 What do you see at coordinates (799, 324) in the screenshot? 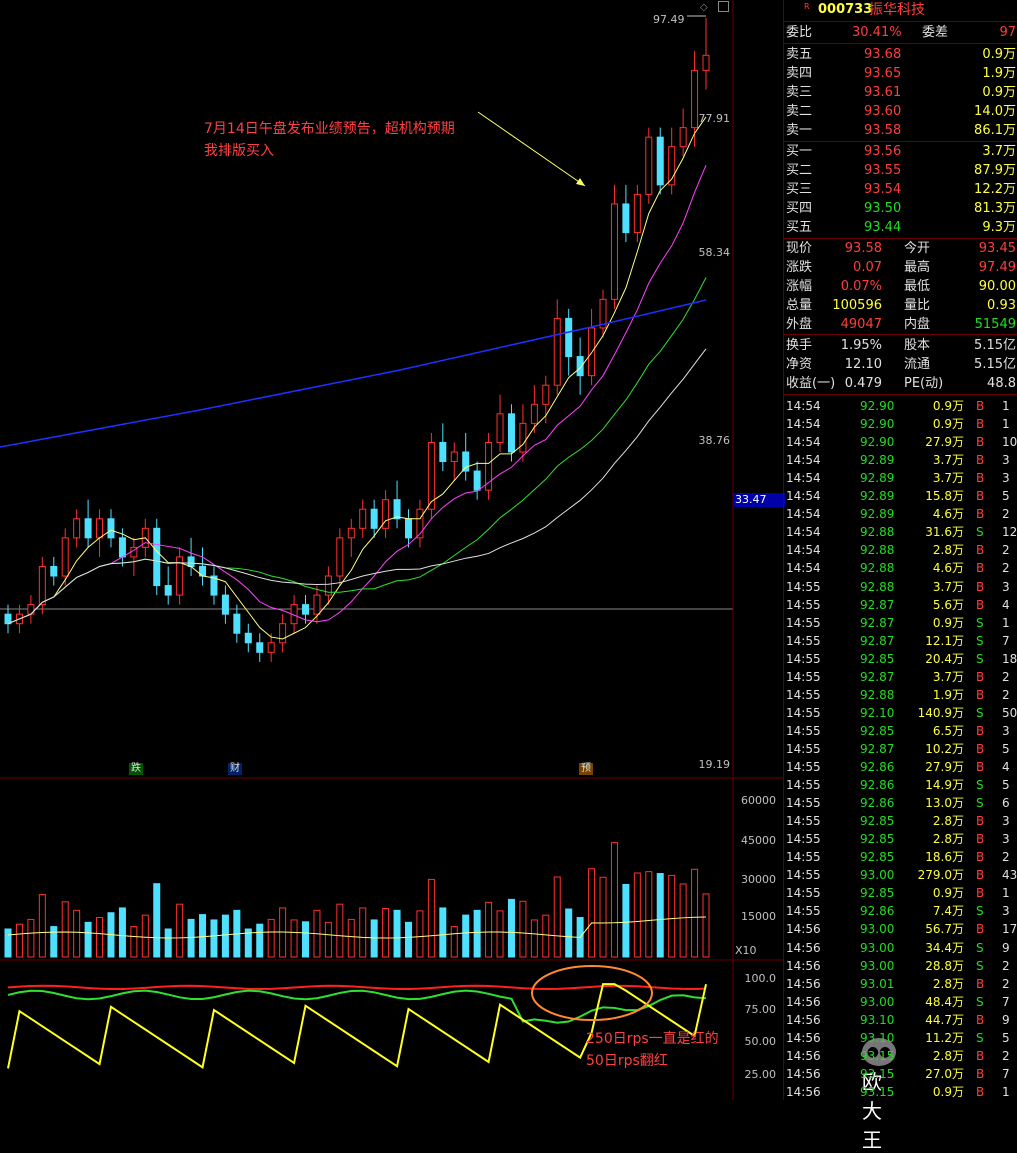
I see `stat-label: 外盘` at bounding box center [799, 324].